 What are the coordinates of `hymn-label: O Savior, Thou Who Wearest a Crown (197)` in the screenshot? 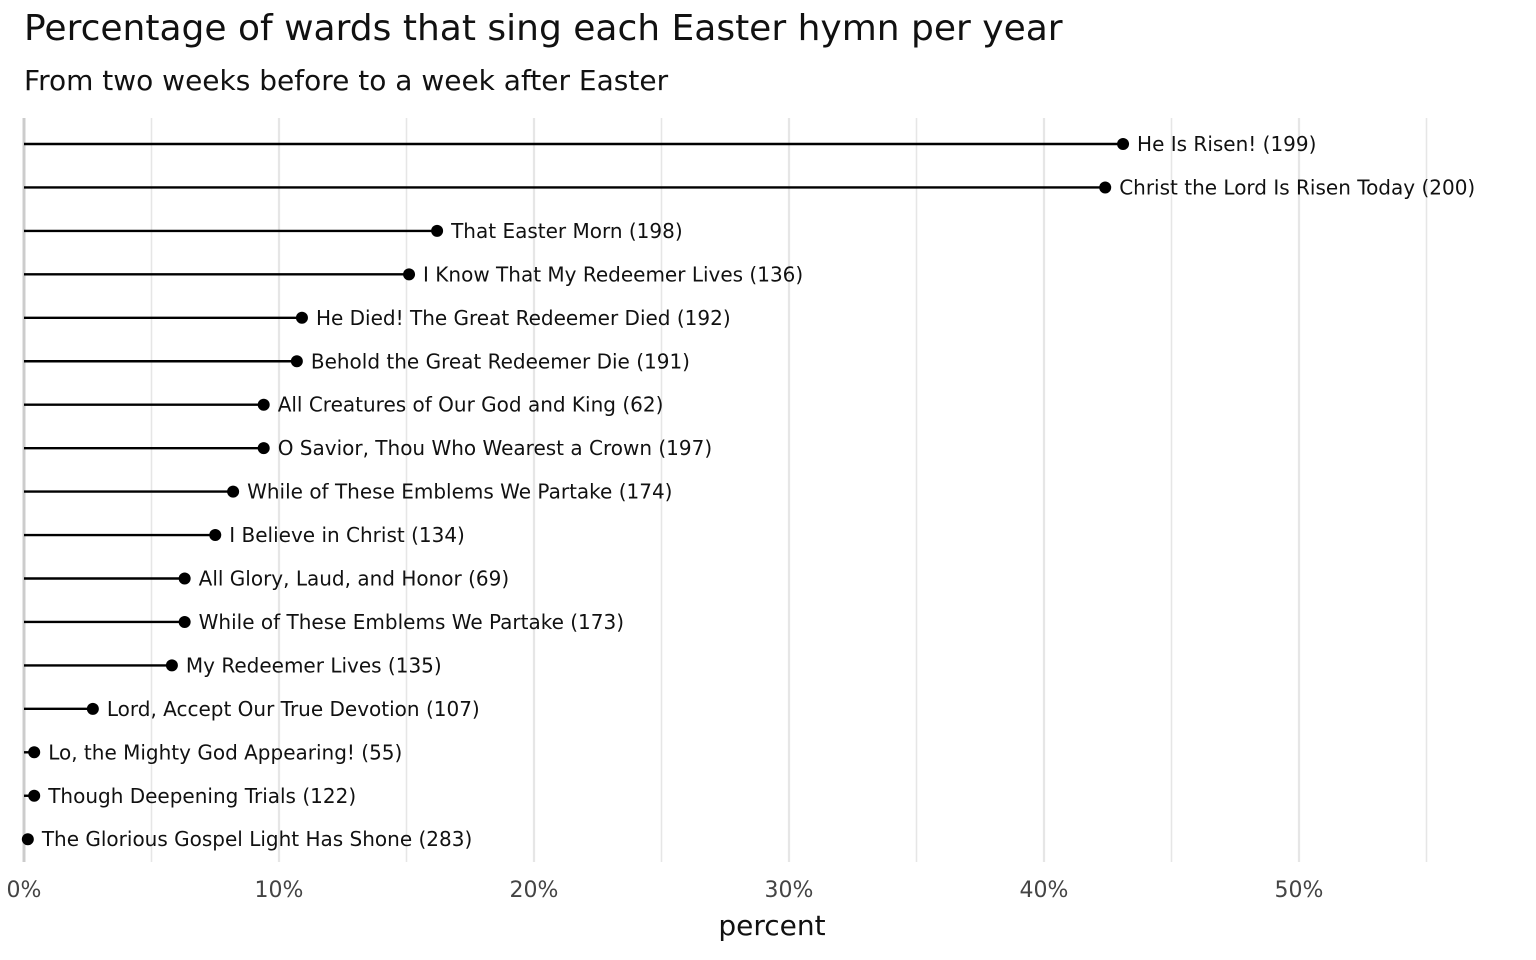 It's located at (495, 448).